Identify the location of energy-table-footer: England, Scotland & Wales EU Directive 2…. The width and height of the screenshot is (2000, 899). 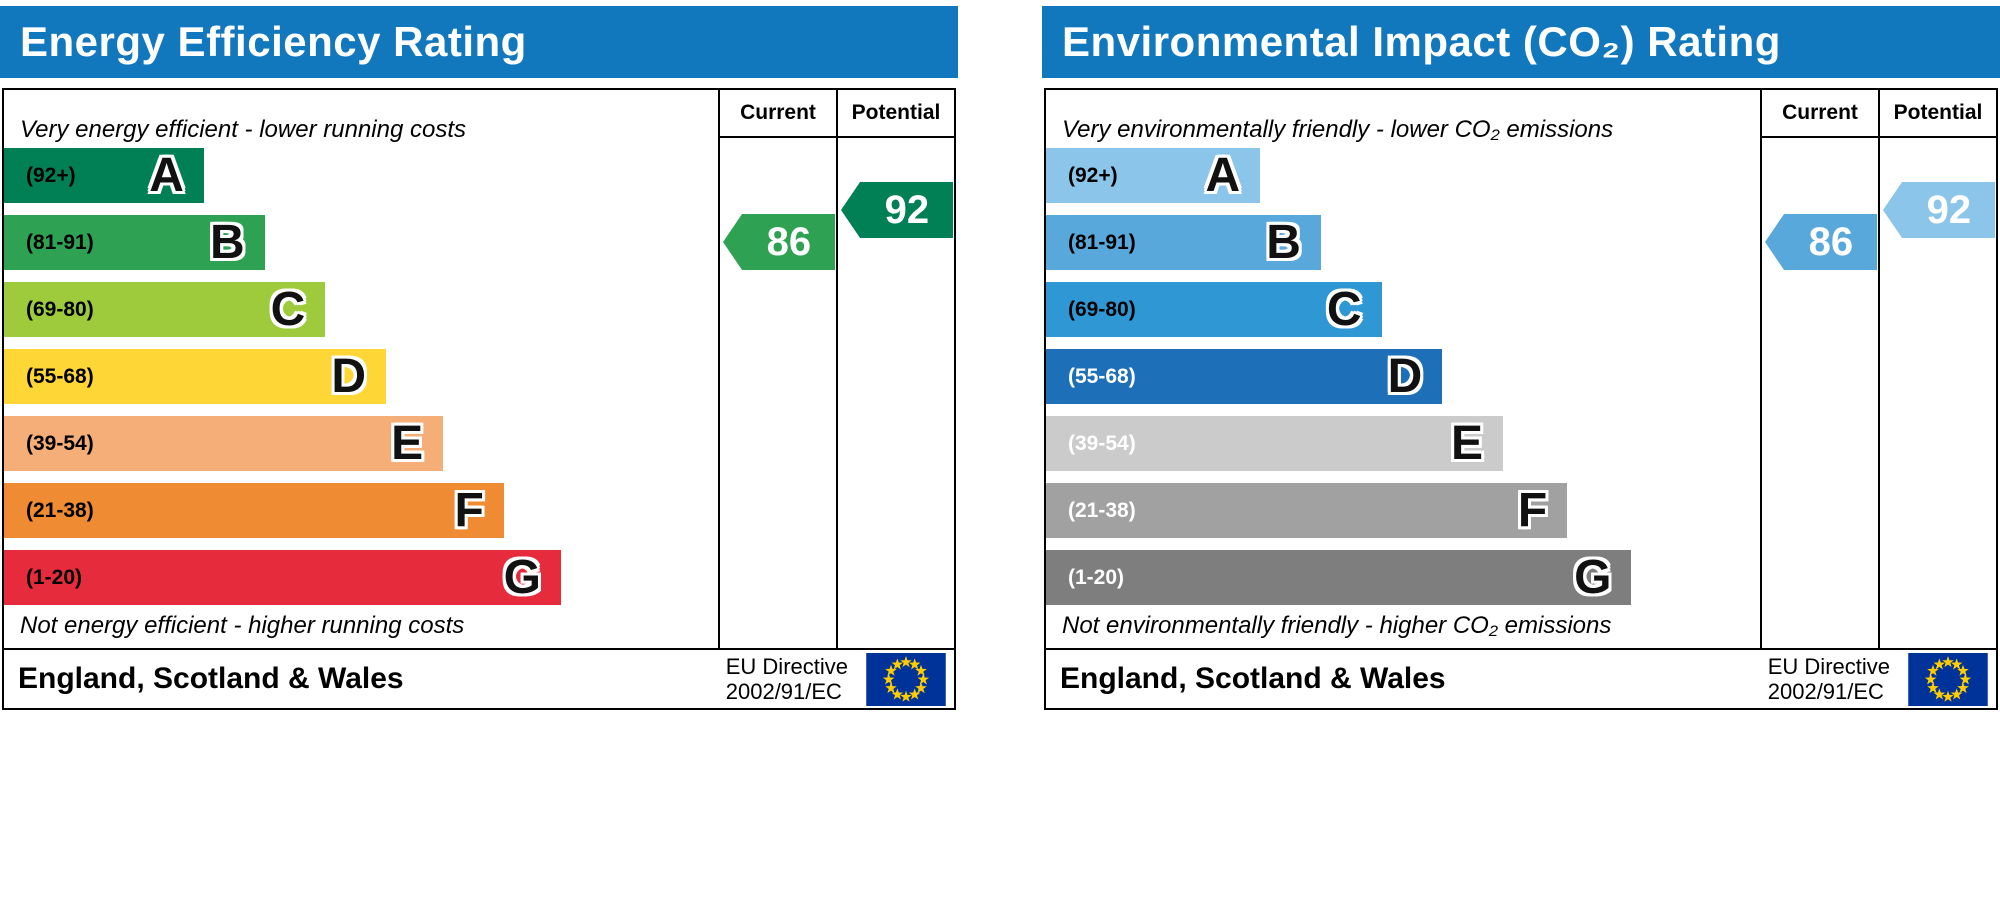
(479, 678).